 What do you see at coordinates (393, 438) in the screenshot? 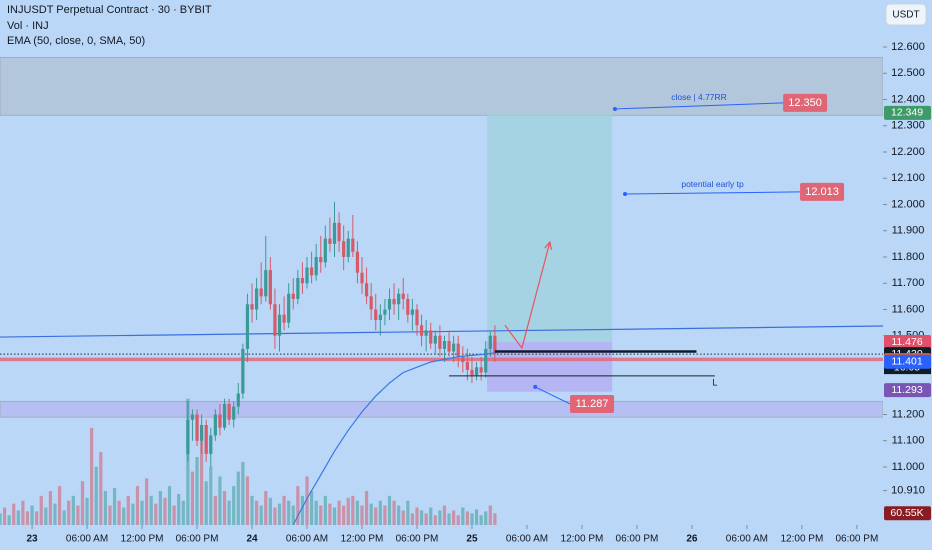
I see `ema-line` at bounding box center [393, 438].